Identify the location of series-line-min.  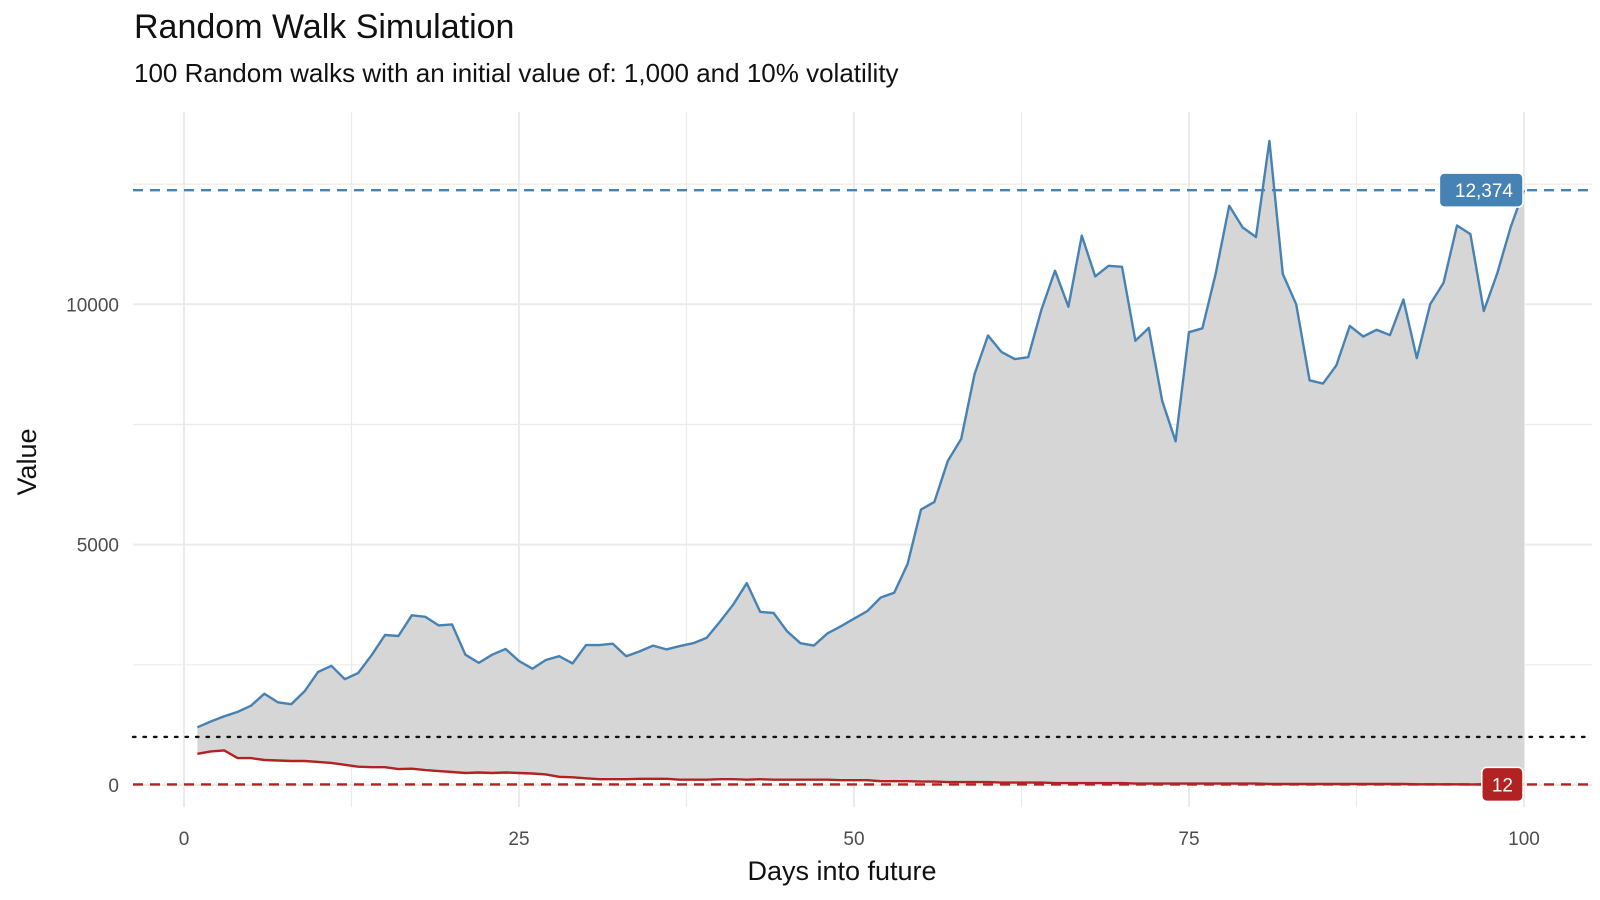
(860, 767).